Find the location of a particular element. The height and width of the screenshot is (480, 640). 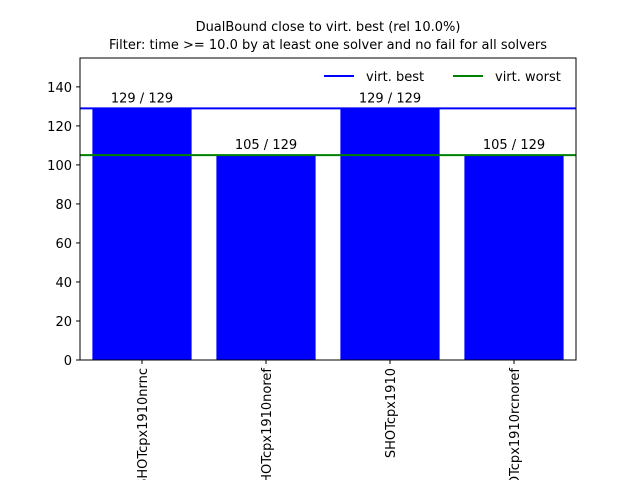

y-tick-label: 100 is located at coordinates (59, 166).